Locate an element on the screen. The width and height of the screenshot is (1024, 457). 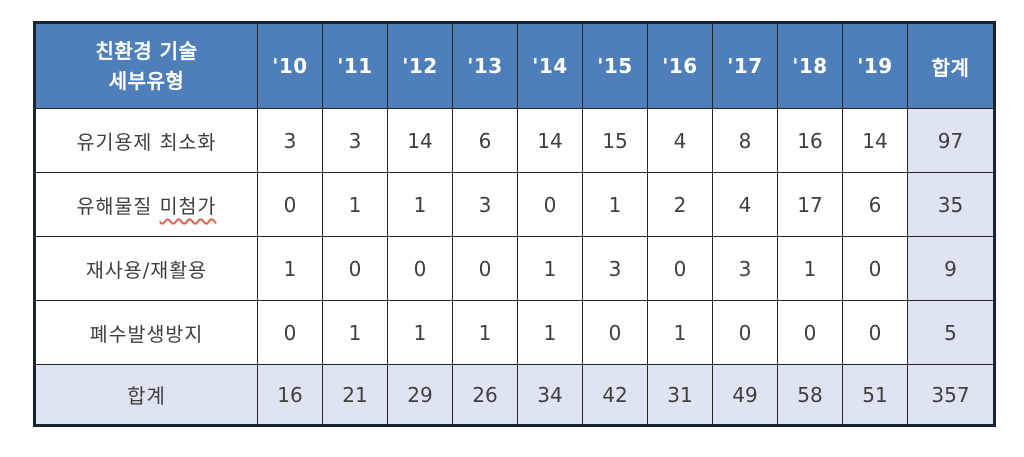
row-total-cell: 97 is located at coordinates (951, 140).